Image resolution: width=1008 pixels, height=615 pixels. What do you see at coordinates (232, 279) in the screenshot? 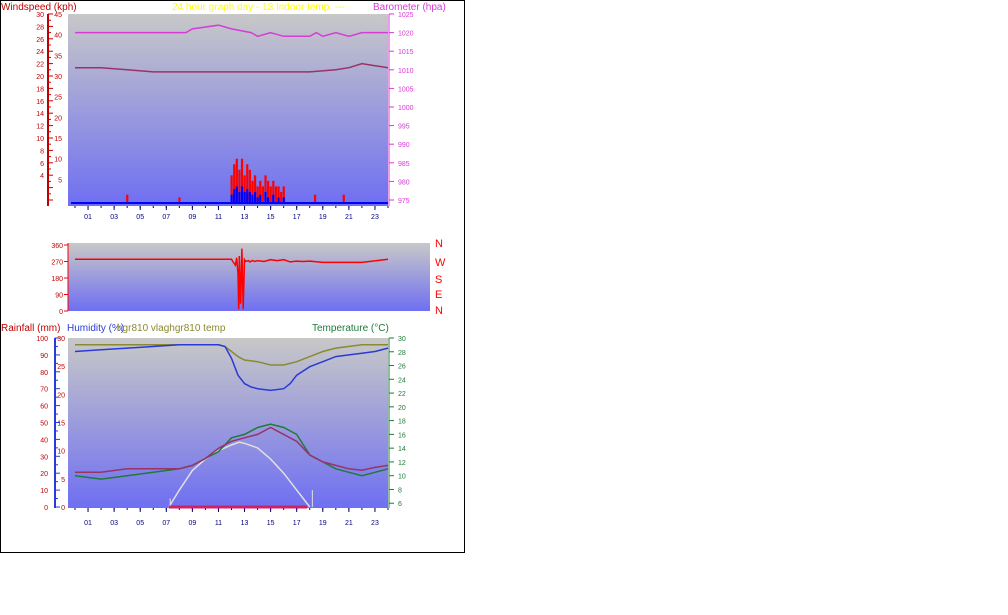
I see `wind-direction-line` at bounding box center [232, 279].